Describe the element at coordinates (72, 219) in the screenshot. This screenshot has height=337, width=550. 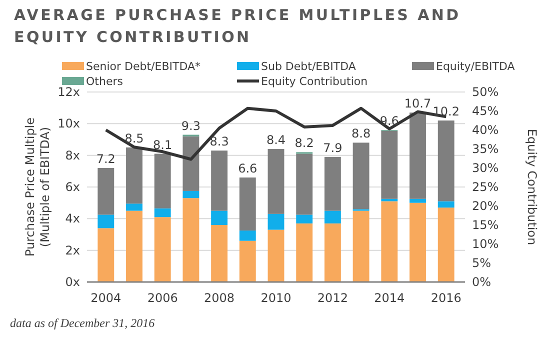
I see `y-tick-label: 4x` at that location.